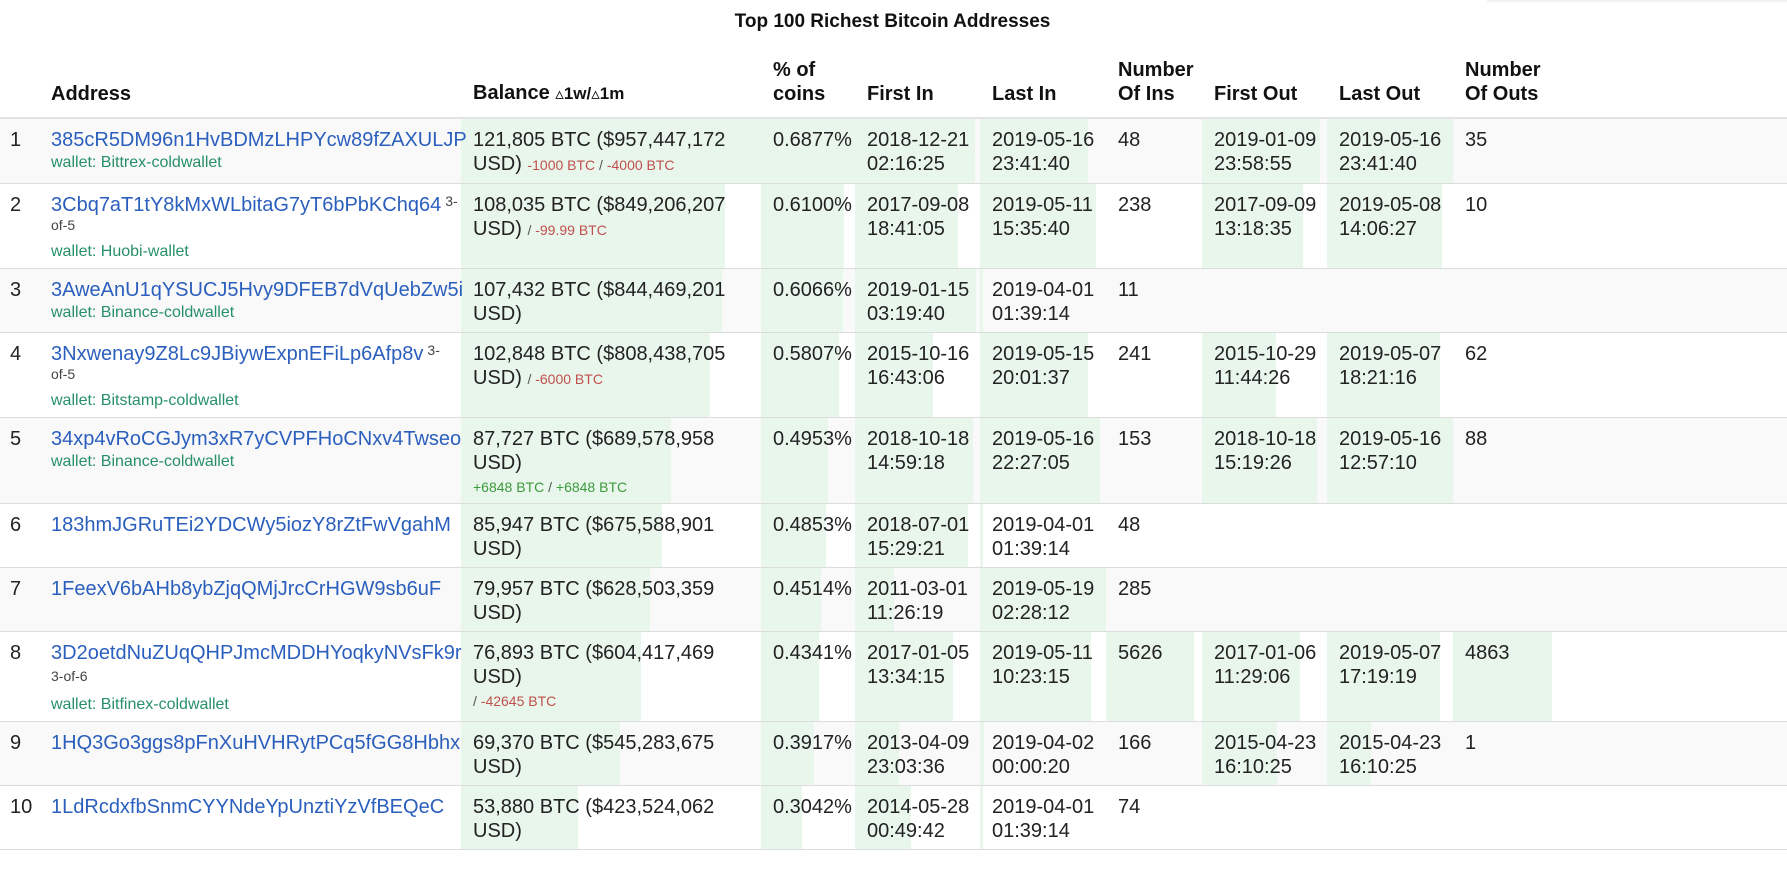 This screenshot has height=893, width=1787. Describe the element at coordinates (16, 290) in the screenshot. I see `row-index-value: 3` at that location.